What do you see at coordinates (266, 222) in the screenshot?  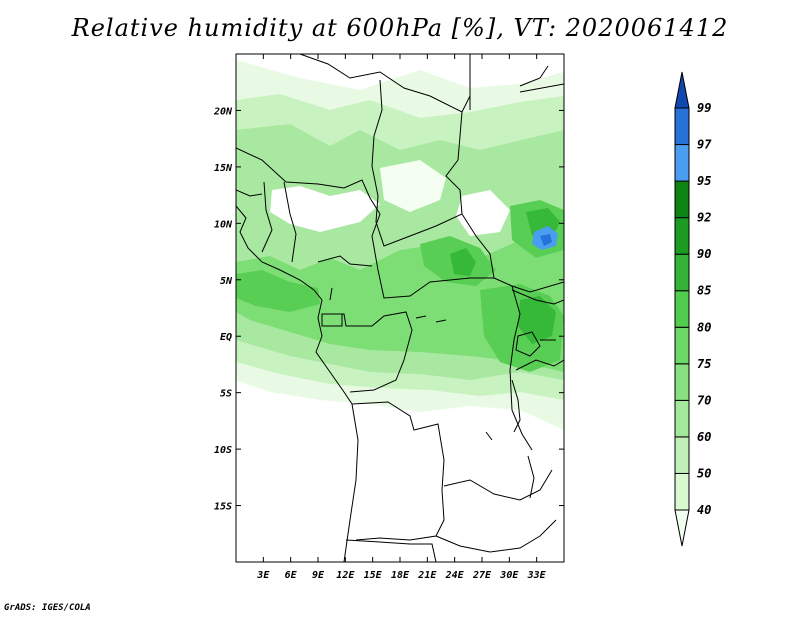 I see `border-west-states` at bounding box center [266, 222].